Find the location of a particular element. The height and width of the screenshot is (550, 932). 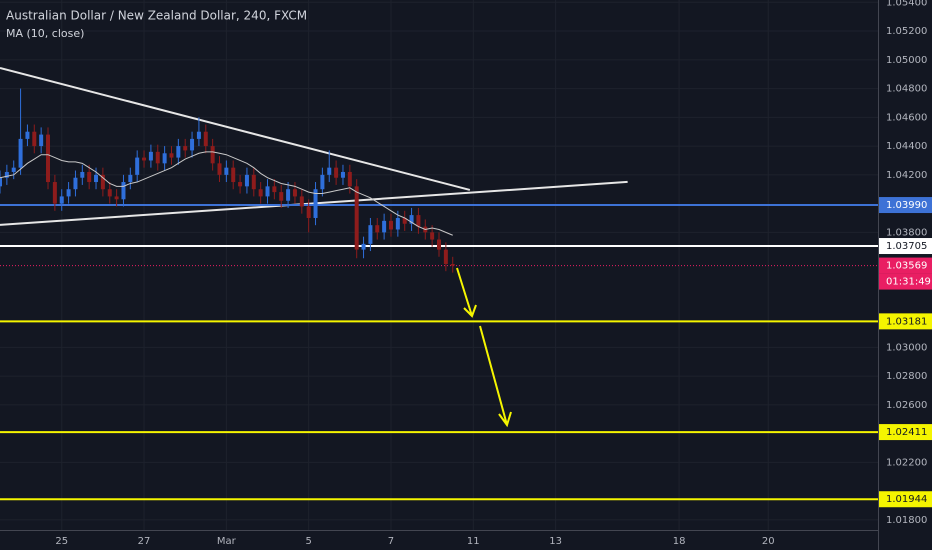

indicator-label: MA (10, close) is located at coordinates (45, 33).